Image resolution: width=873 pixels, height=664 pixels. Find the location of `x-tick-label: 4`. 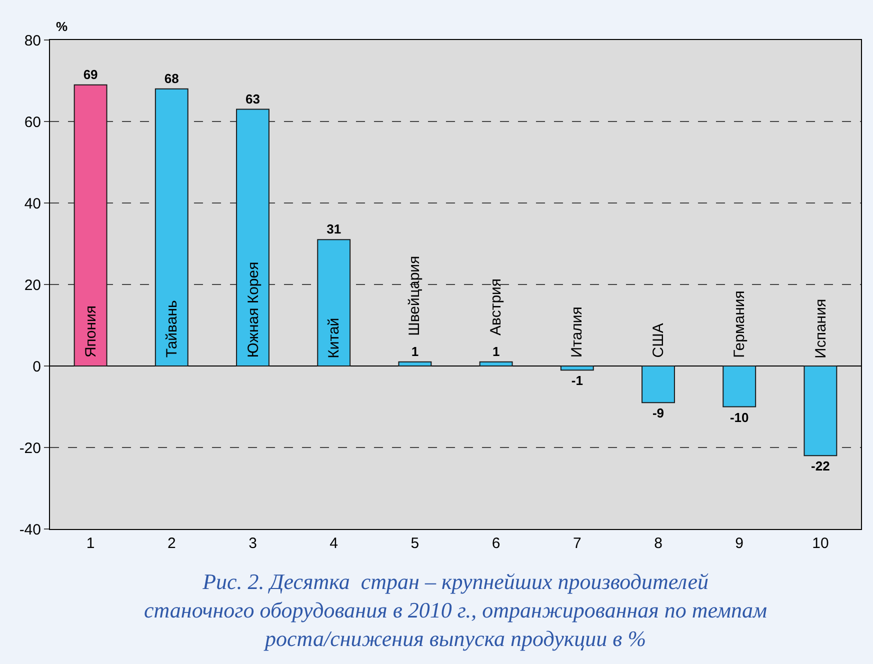

x-tick-label: 4 is located at coordinates (334, 543).